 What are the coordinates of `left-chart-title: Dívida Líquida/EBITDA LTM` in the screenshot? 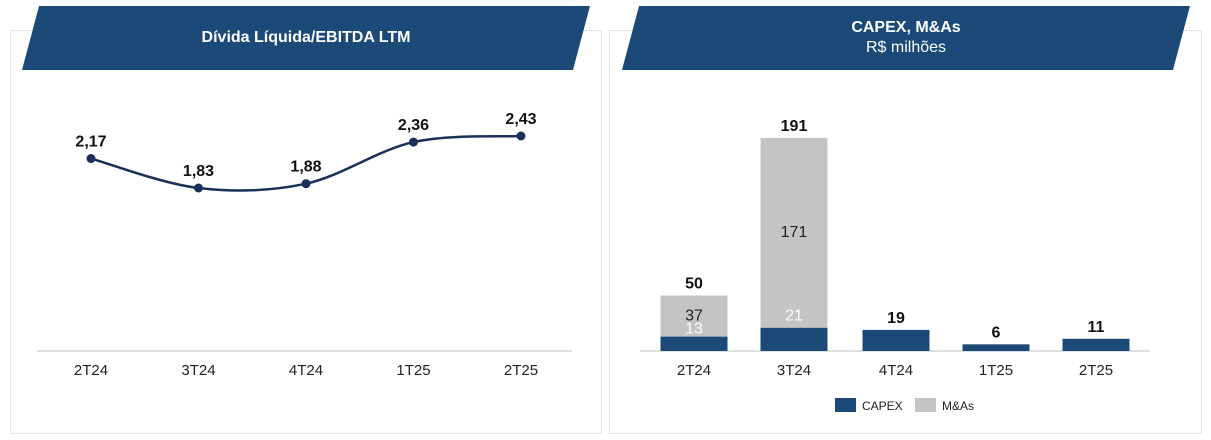 It's located at (306, 37).